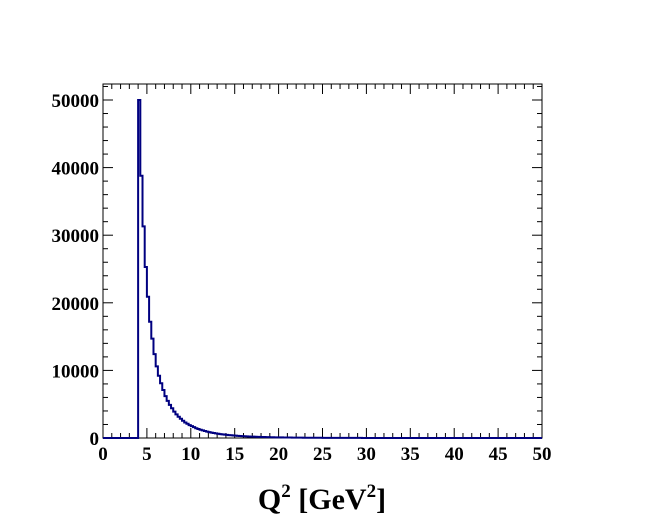 This screenshot has height=522, width=646. What do you see at coordinates (76, 169) in the screenshot?
I see `y-tick-label: 40000` at bounding box center [76, 169].